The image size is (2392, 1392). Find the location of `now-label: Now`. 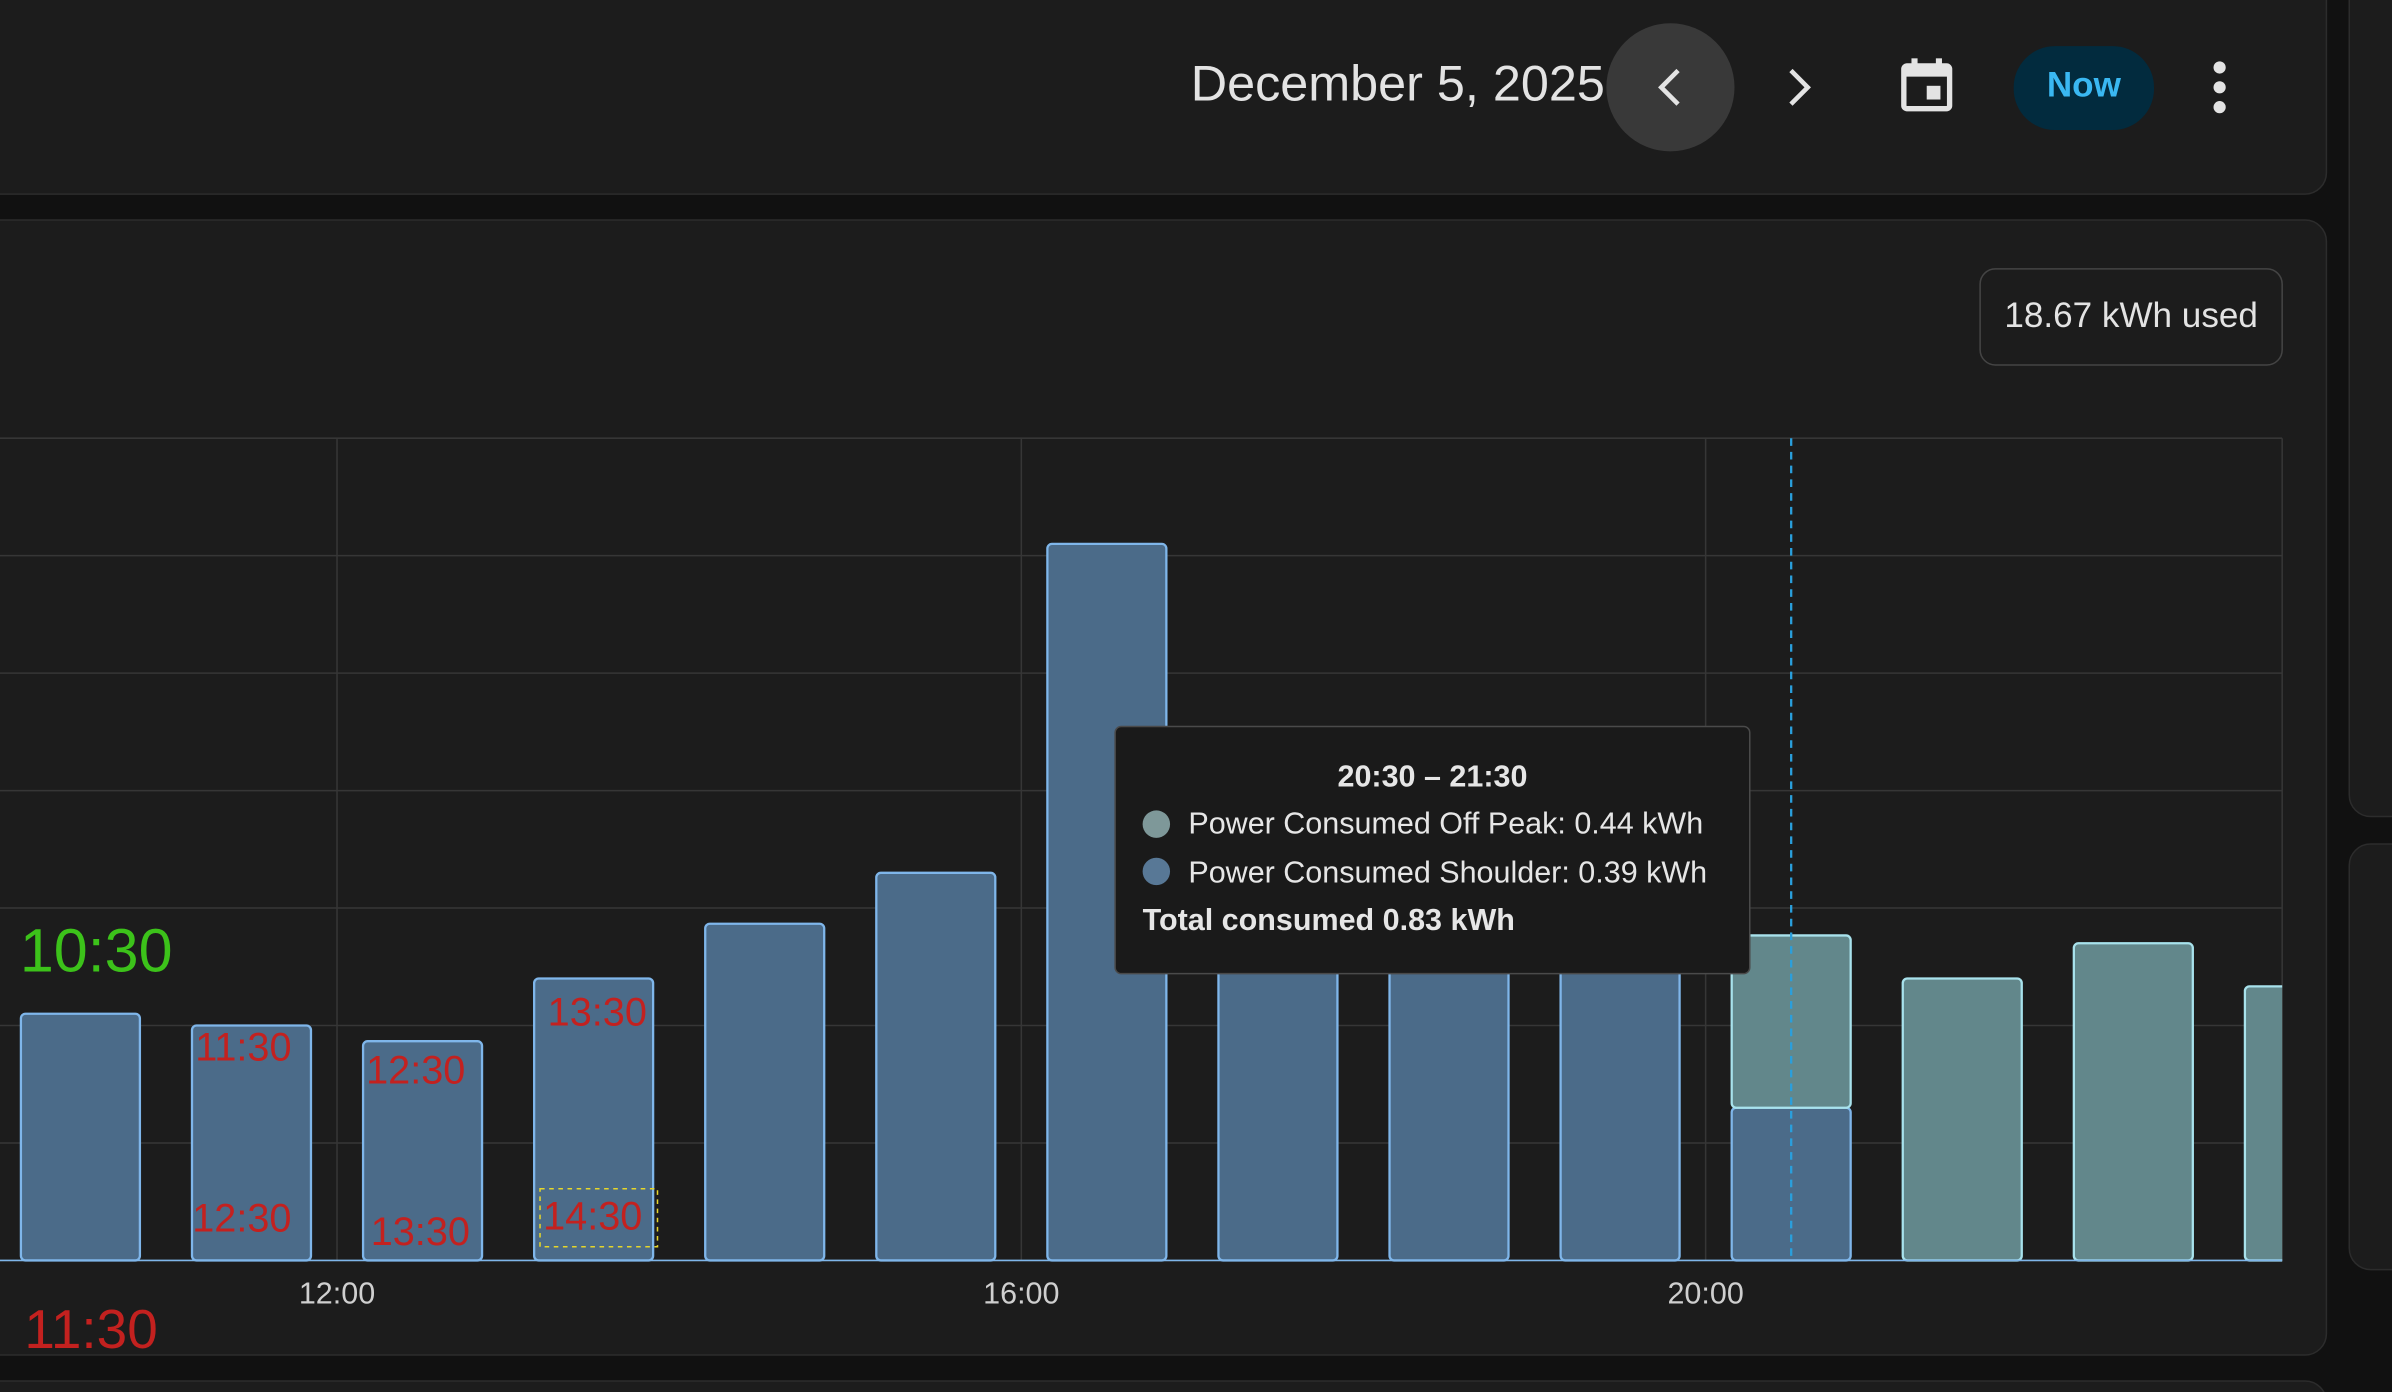

now-label: Now is located at coordinates (2084, 85).